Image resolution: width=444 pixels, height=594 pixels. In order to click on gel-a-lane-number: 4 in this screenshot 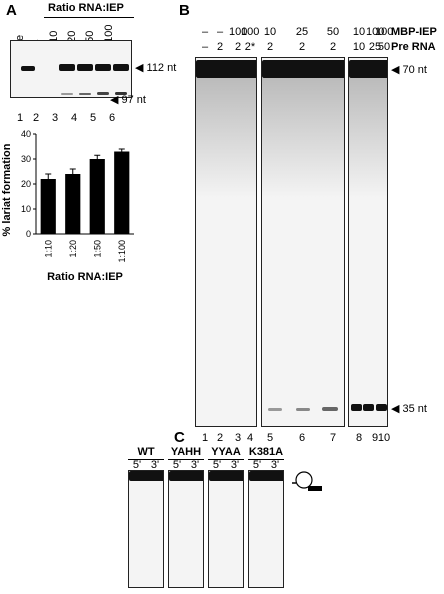, I will do `click(74, 118)`.